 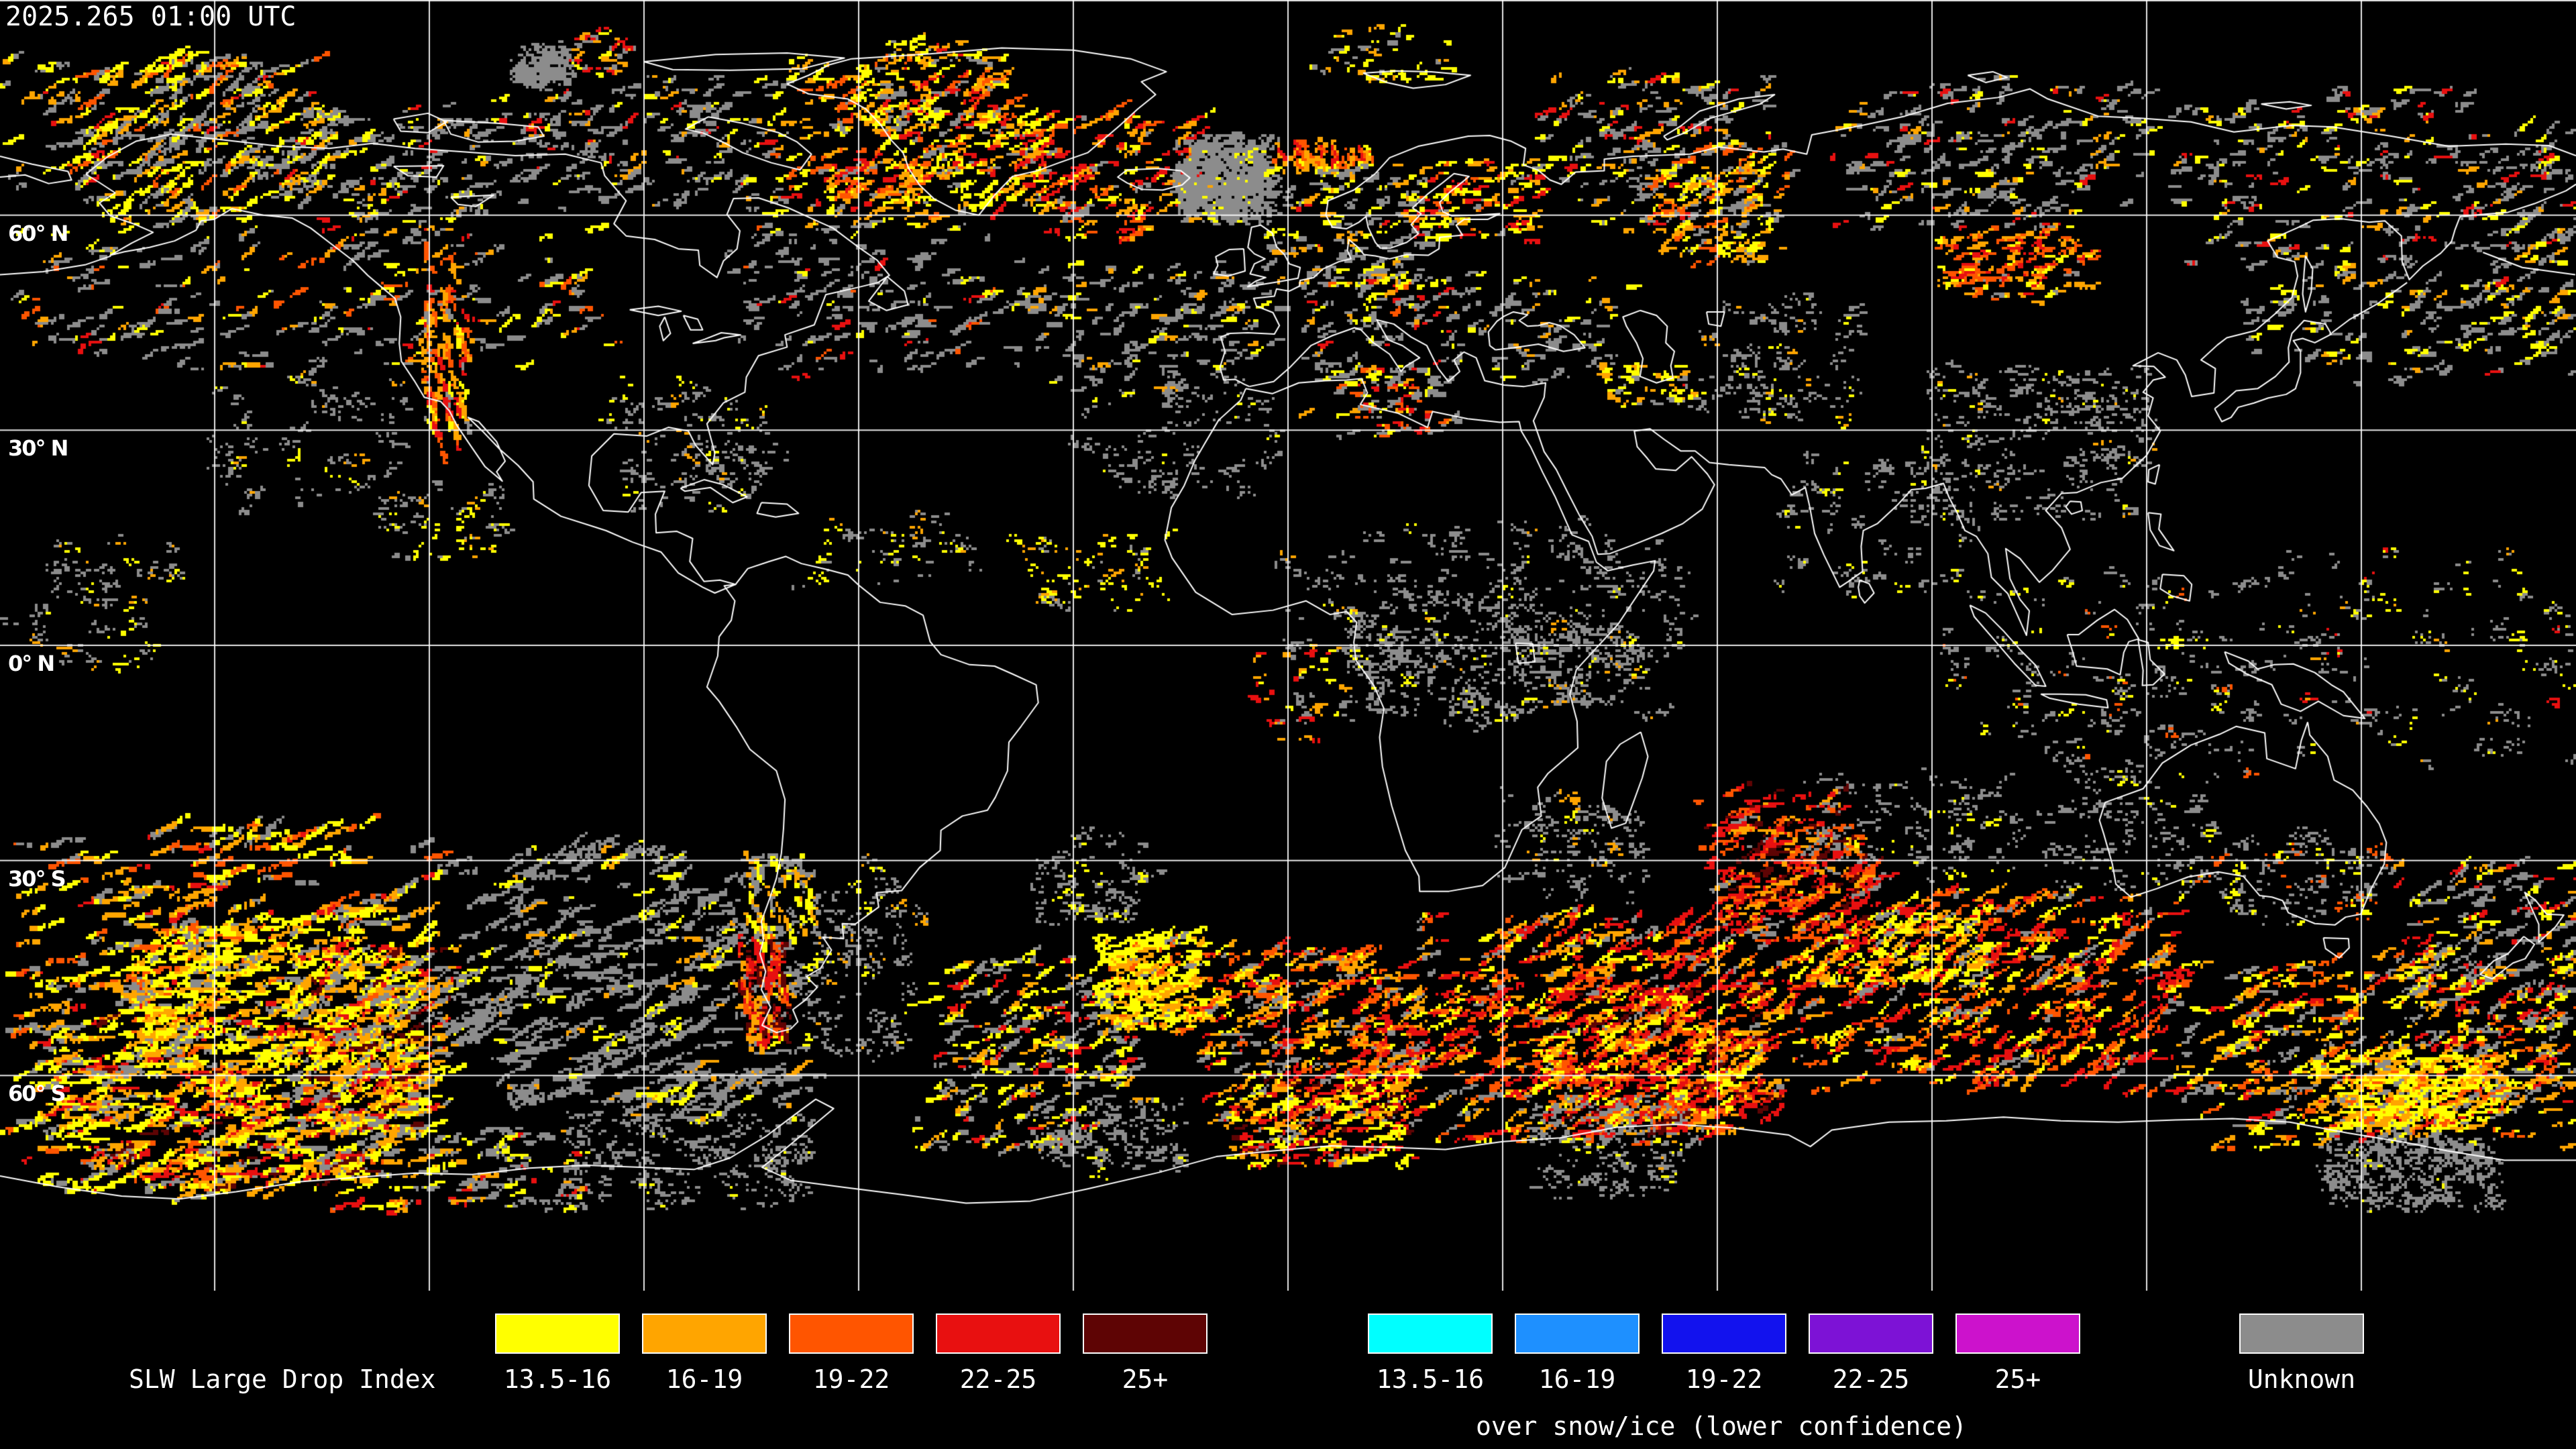 What do you see at coordinates (38, 233) in the screenshot?
I see `latitude-label: 60° N` at bounding box center [38, 233].